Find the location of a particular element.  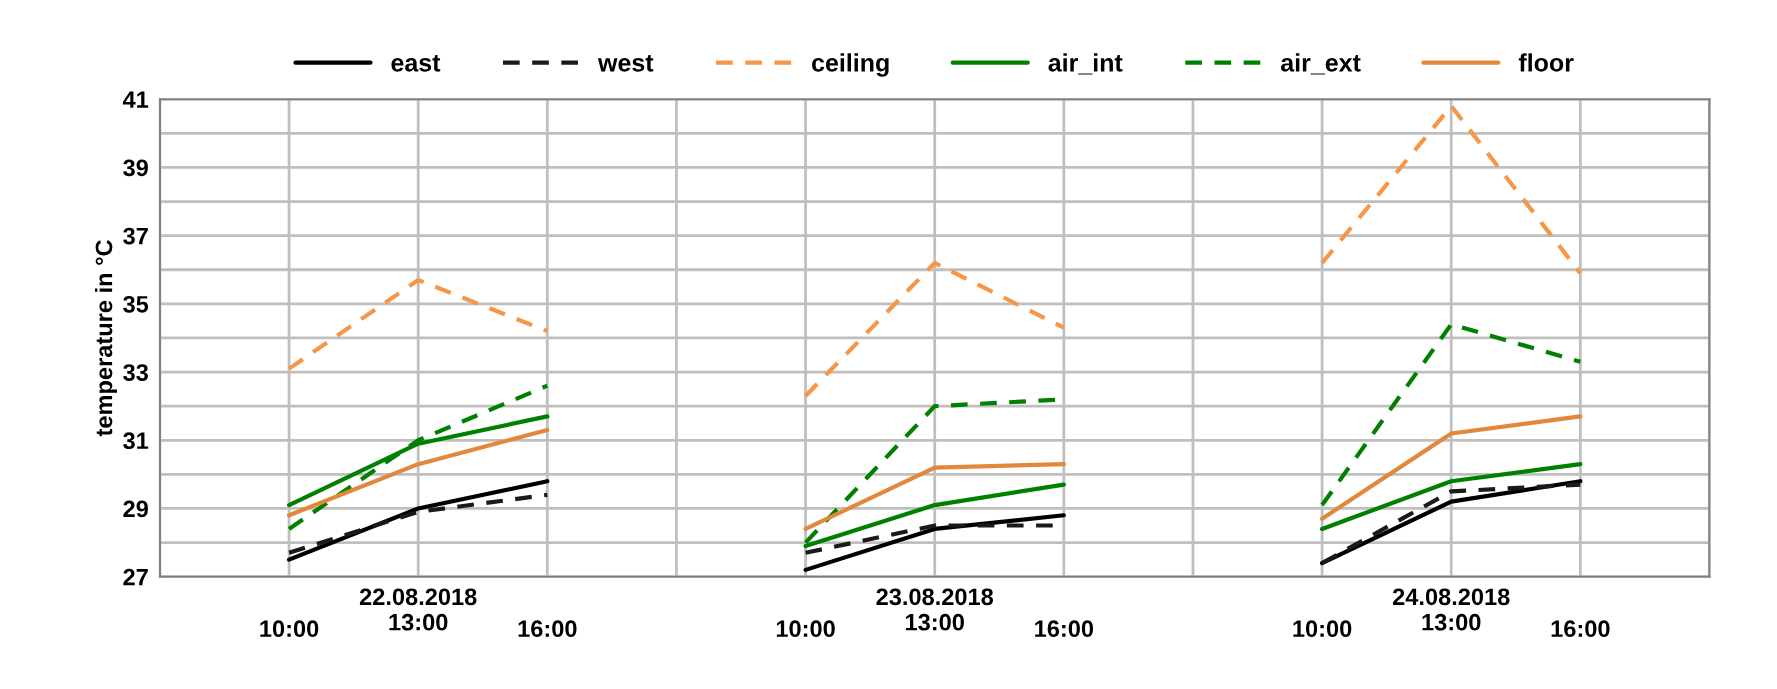

y-tick-label: 31 is located at coordinates (136, 441).